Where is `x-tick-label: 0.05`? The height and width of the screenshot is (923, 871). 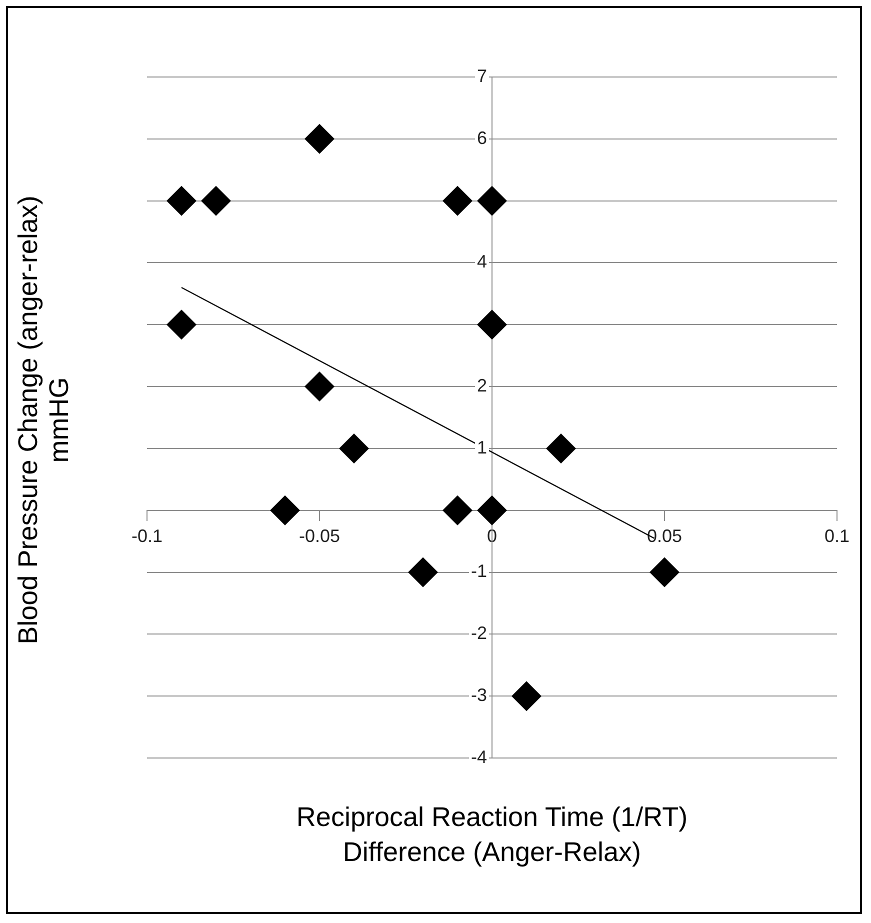 x-tick-label: 0.05 is located at coordinates (664, 536).